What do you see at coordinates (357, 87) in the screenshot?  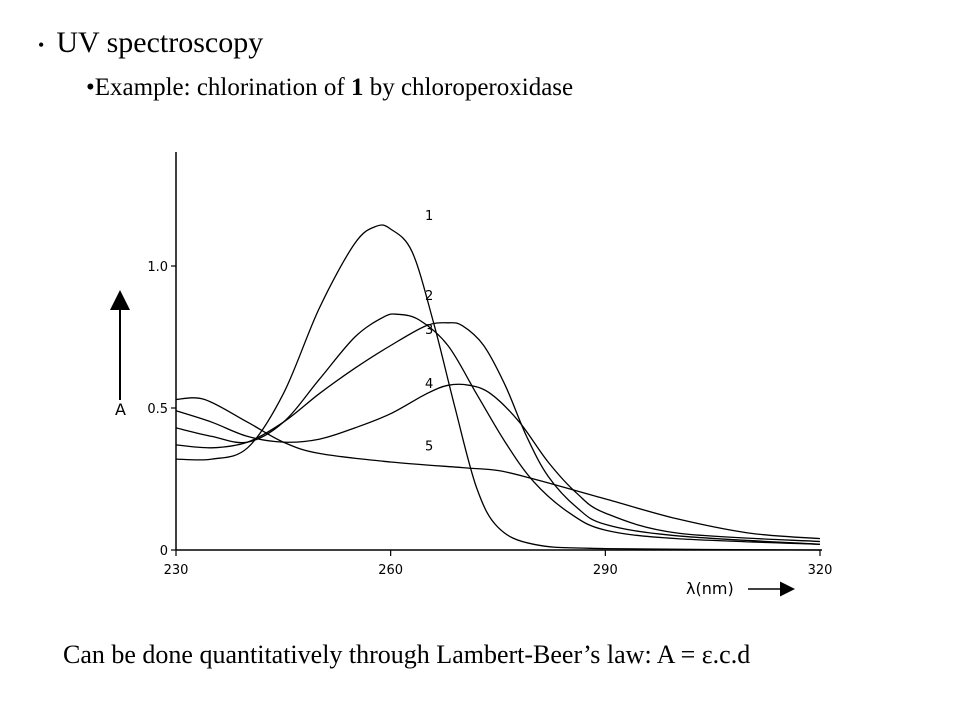 I see `bullet-sub-bold: 1` at bounding box center [357, 87].